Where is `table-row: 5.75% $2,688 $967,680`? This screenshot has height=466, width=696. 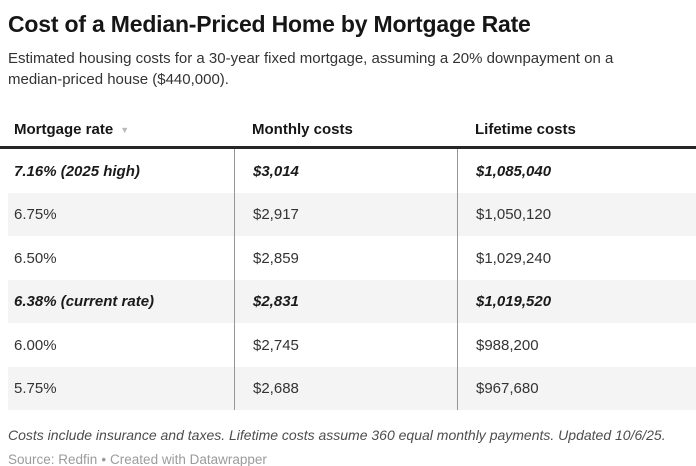
table-row: 5.75% $2,688 $967,680 is located at coordinates (352, 388).